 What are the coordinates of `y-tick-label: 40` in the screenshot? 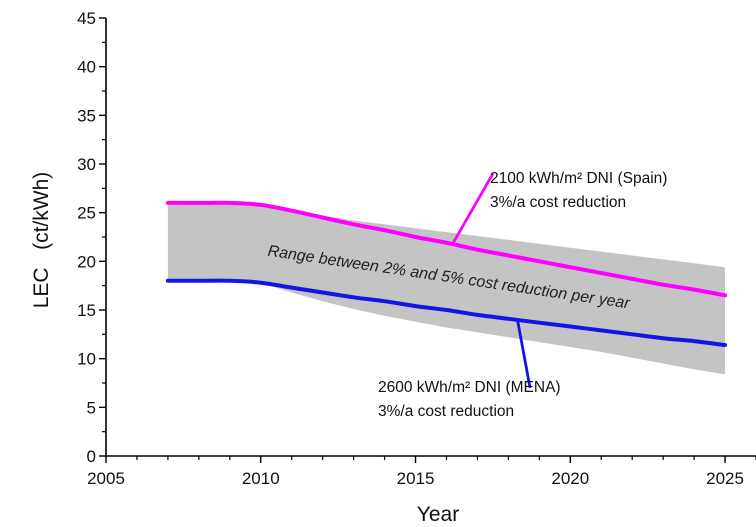 It's located at (86, 67).